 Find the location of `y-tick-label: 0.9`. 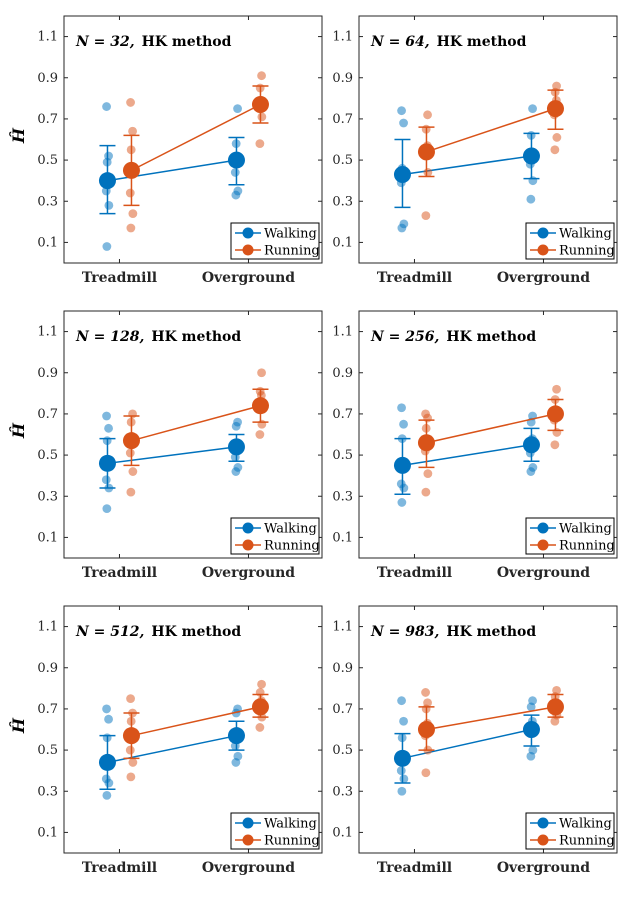

y-tick-label: 0.9 is located at coordinates (342, 78).